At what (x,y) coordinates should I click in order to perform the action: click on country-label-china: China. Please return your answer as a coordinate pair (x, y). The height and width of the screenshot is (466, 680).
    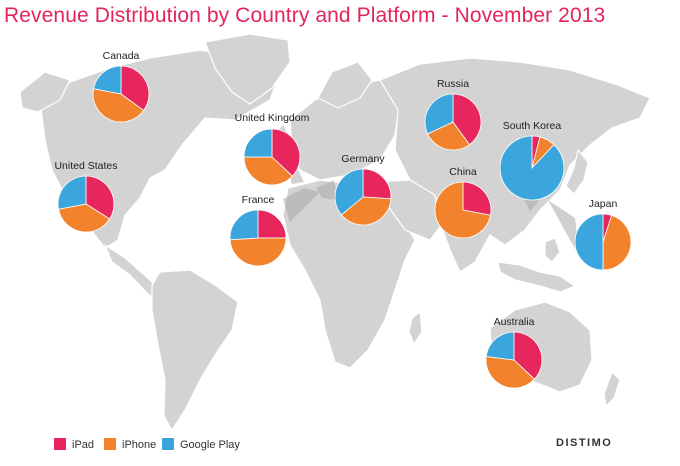
    Looking at the image, I should click on (463, 172).